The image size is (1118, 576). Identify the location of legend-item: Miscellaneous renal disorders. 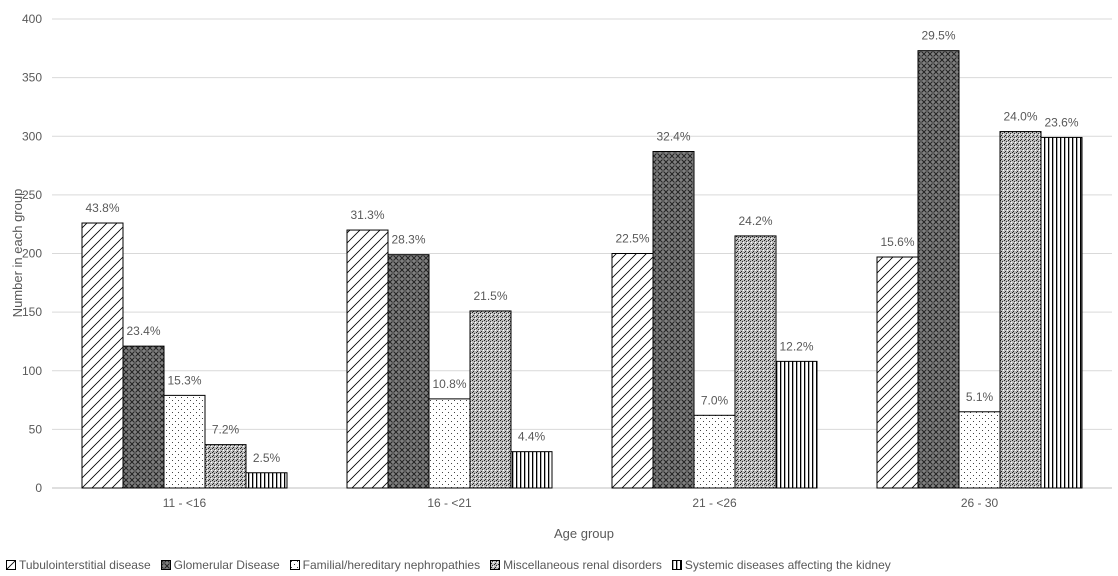
(576, 565).